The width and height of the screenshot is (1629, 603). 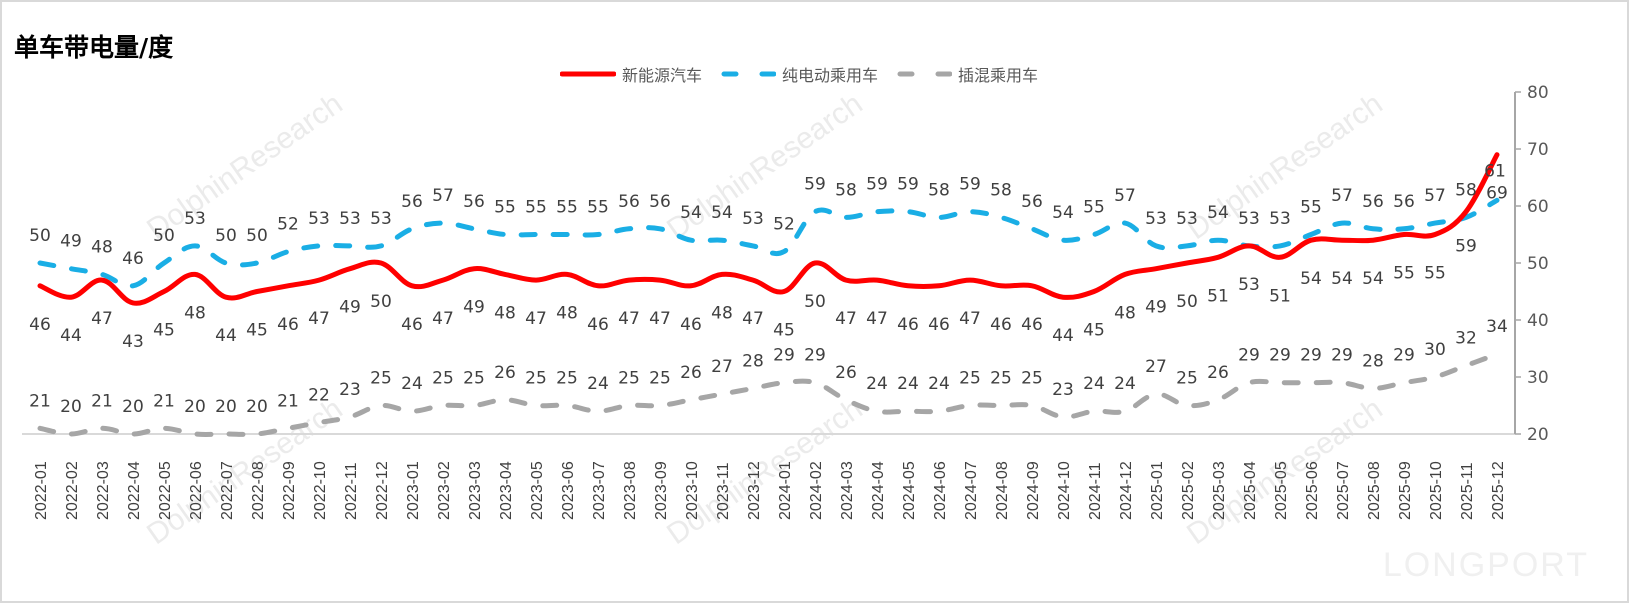 I want to click on x-tick-label: 2023-10, so click(x=692, y=490).